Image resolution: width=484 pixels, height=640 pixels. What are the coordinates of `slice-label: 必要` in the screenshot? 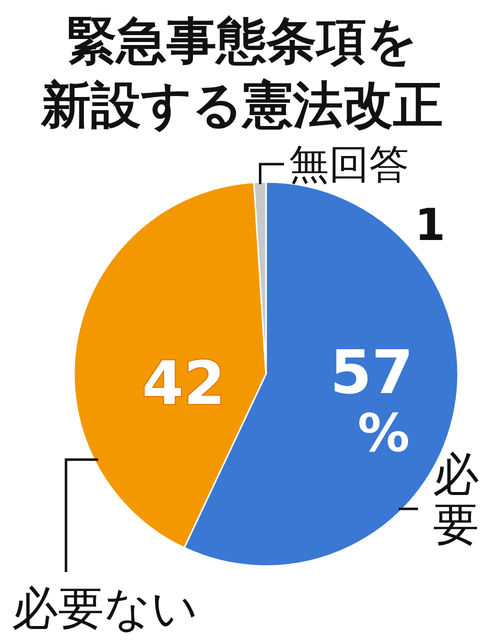 It's located at (456, 499).